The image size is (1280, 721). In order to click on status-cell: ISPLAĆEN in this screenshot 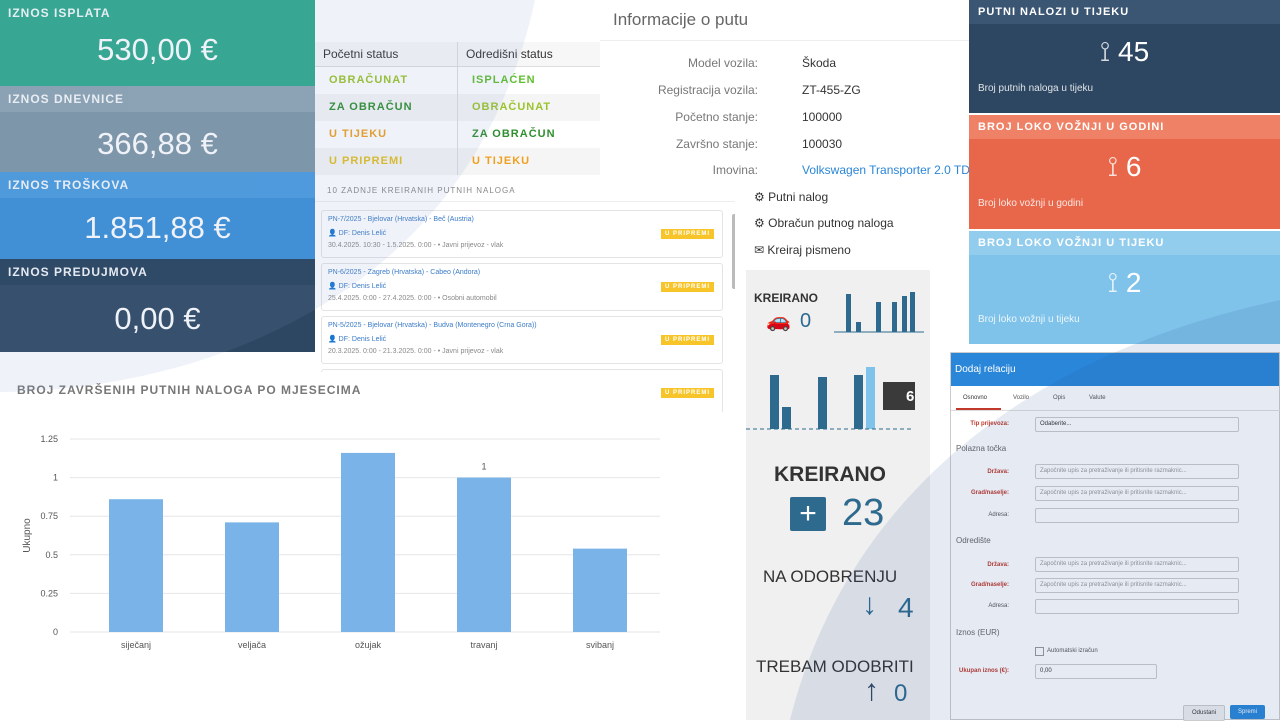, I will do `click(528, 80)`.